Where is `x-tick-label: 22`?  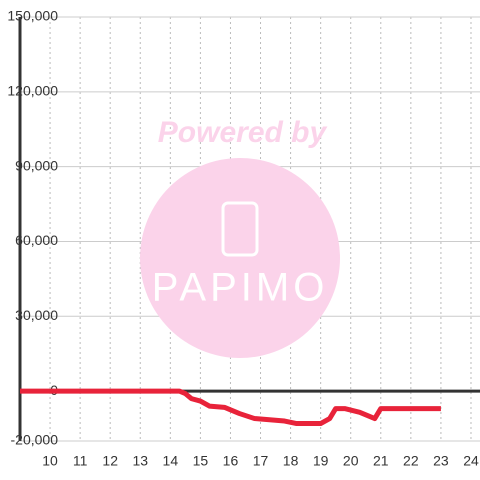
x-tick-label: 22 is located at coordinates (411, 461).